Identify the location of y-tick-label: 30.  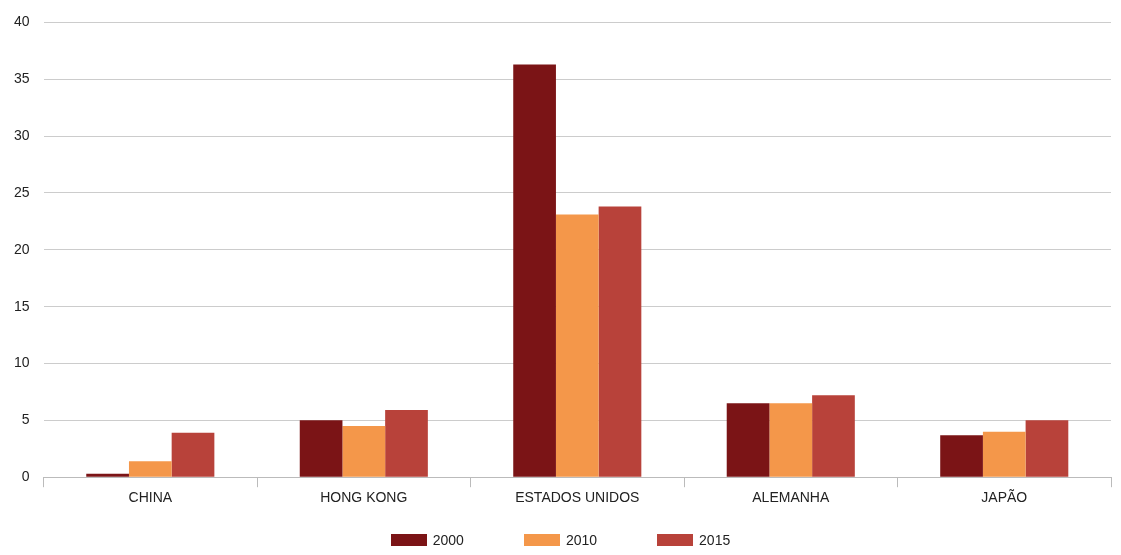
(21, 134).